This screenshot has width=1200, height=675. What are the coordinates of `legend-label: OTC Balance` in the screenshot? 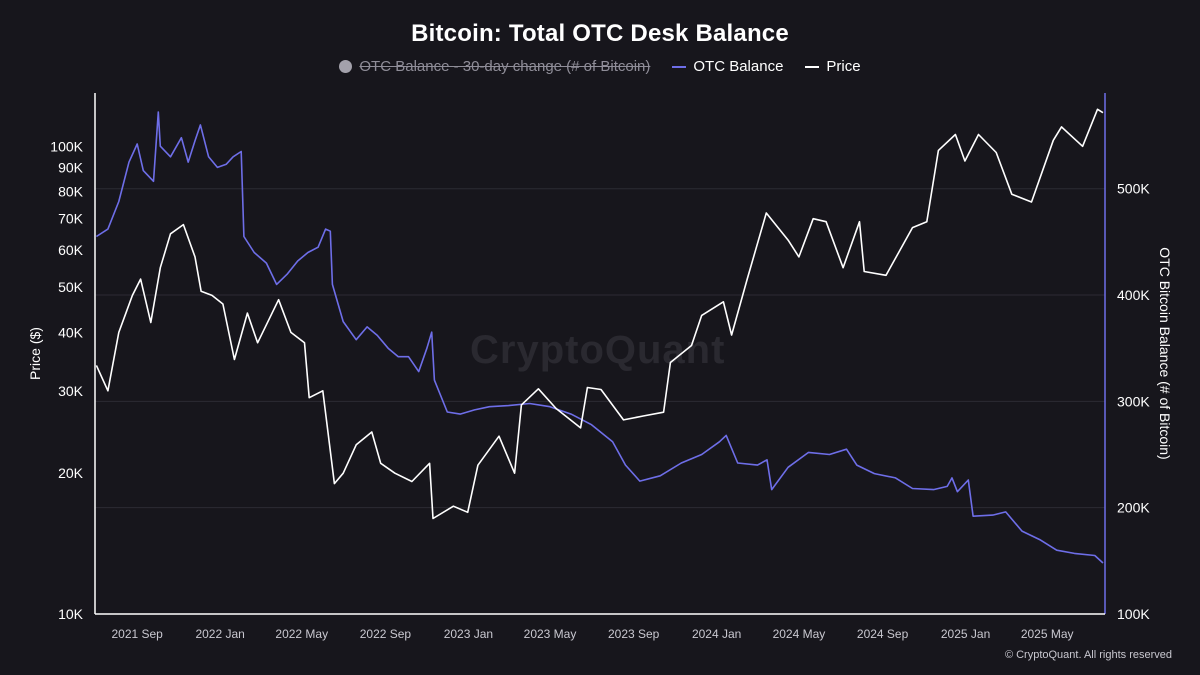 It's located at (738, 66).